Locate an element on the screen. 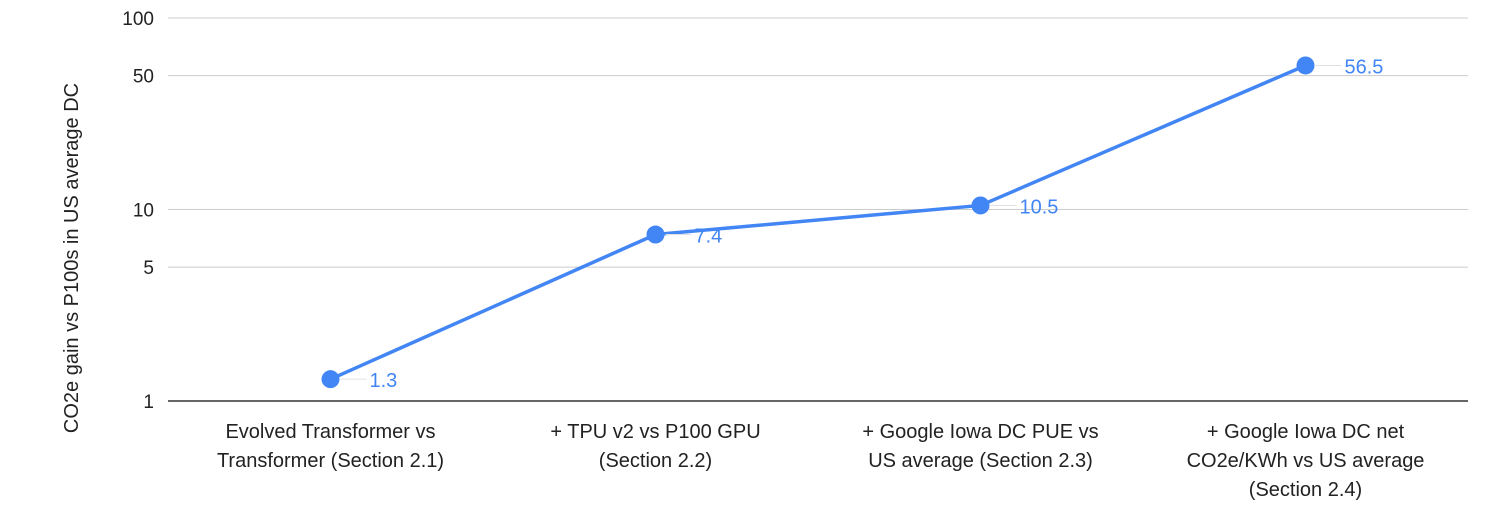 This screenshot has width=1496, height=522. y-tick-labels: 1 5 10 50 100 is located at coordinates (138, 211).